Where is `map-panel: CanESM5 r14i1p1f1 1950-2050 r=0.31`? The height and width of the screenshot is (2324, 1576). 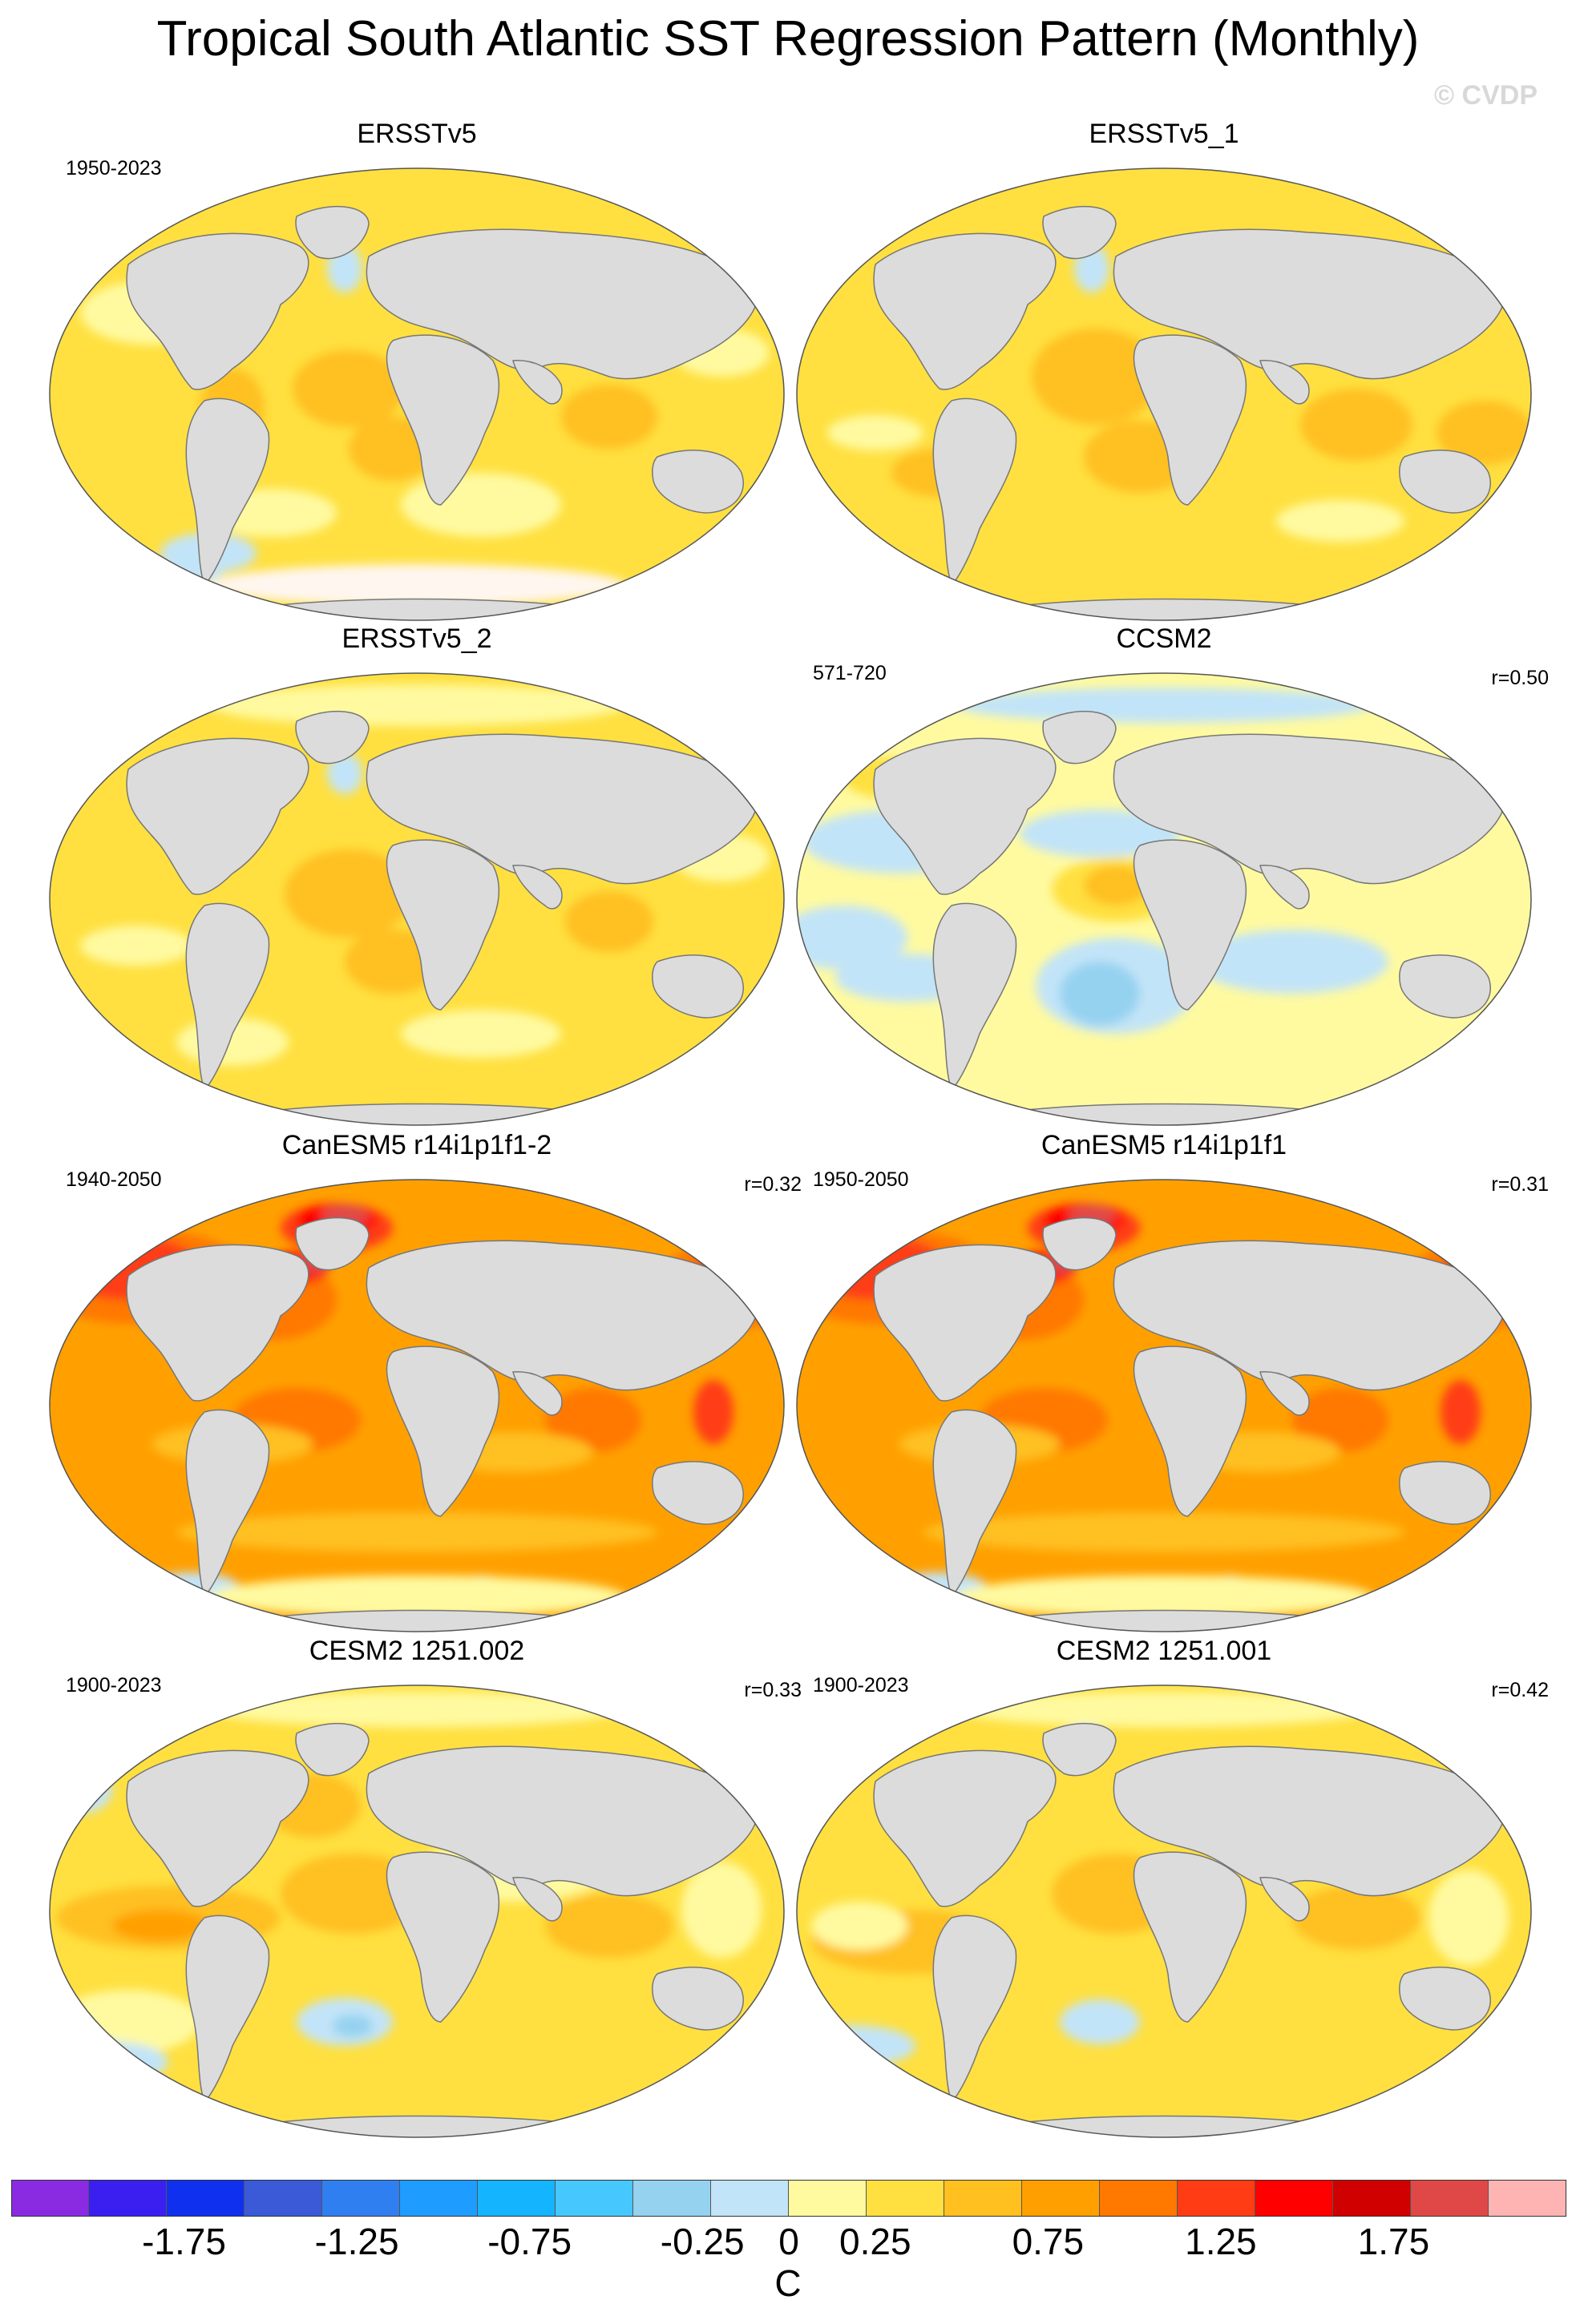 map-panel: CanESM5 r14i1p1f1 1950-2050 r=0.31 is located at coordinates (1164, 1382).